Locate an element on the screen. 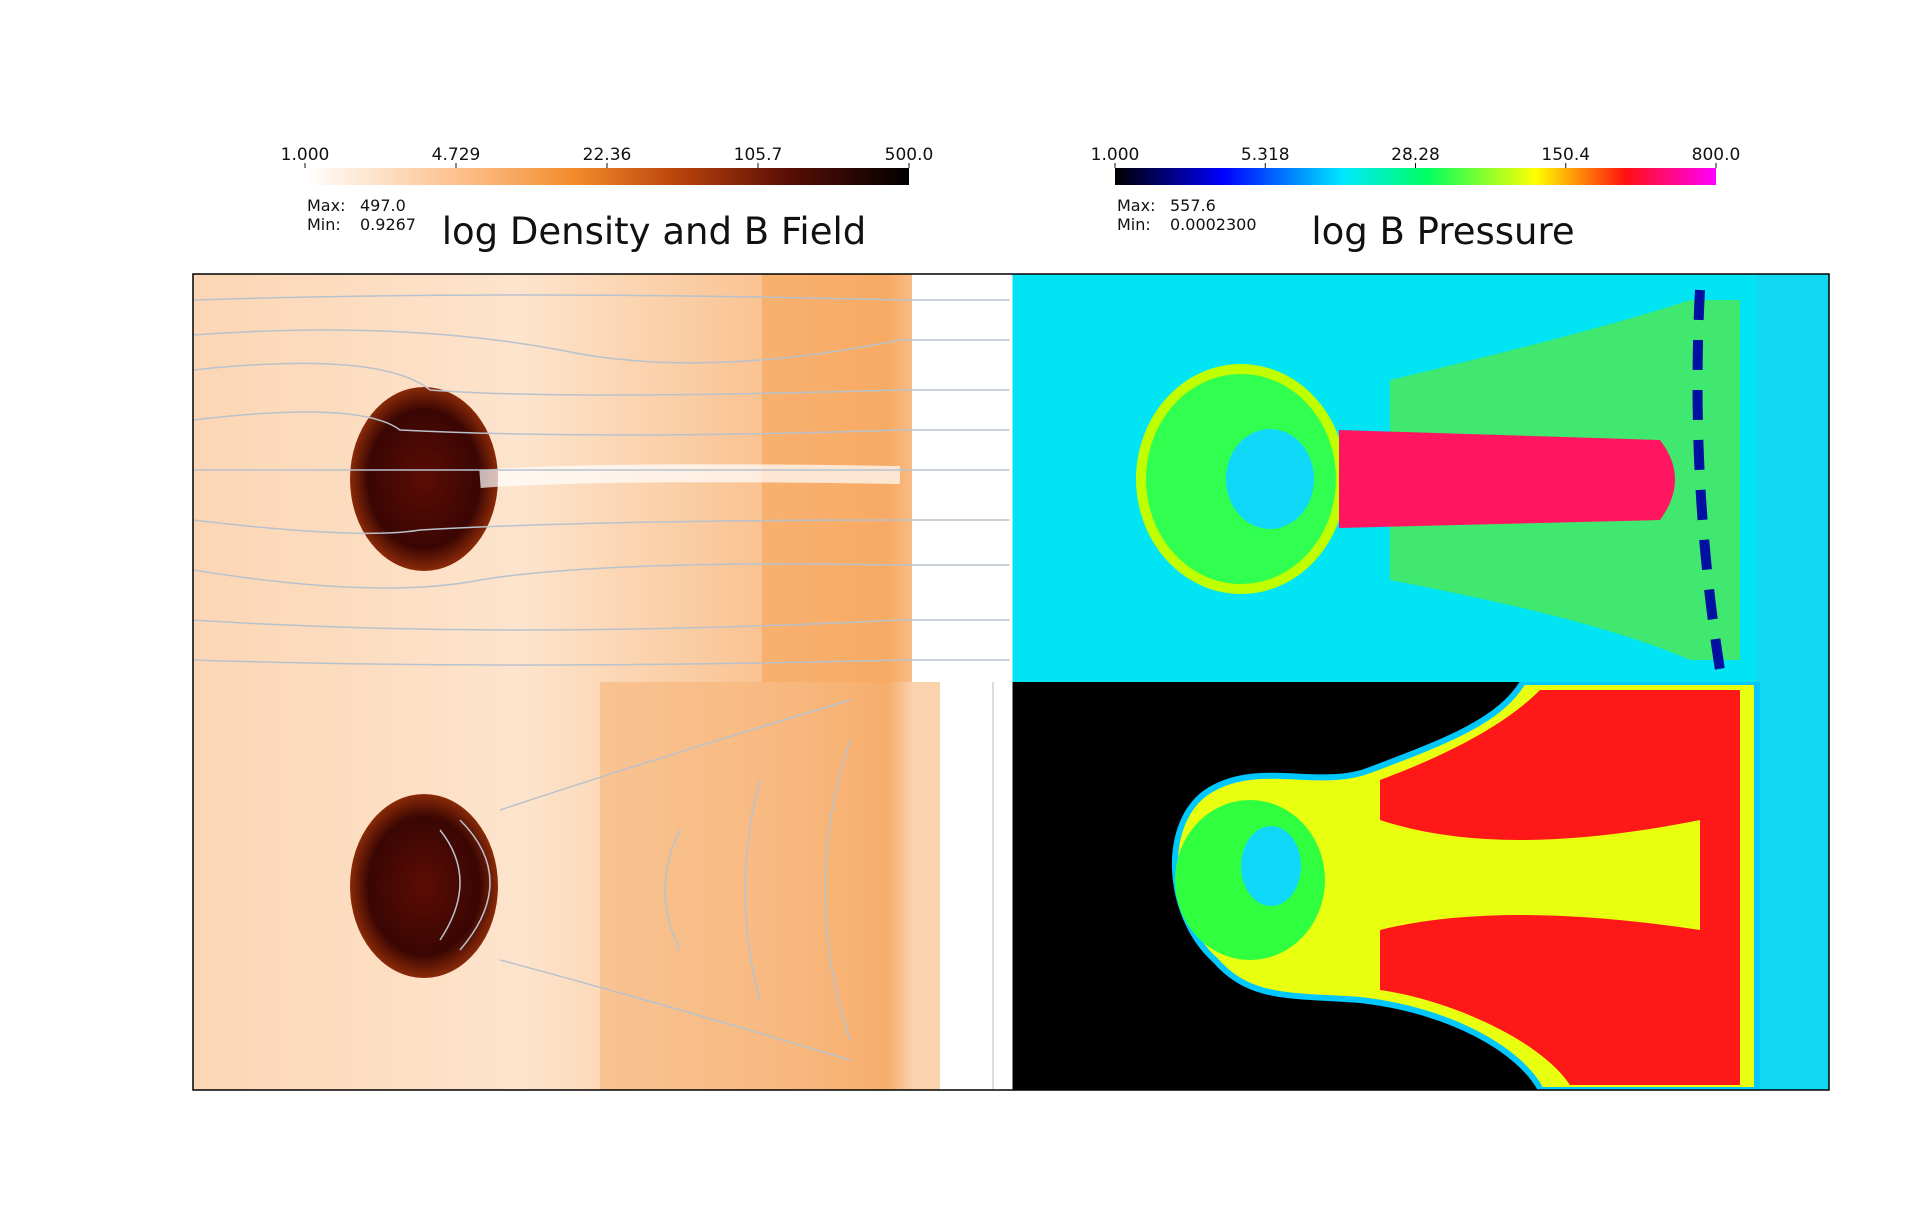 The width and height of the screenshot is (1920, 1209). pressure-field-top is located at coordinates (1420, 478).